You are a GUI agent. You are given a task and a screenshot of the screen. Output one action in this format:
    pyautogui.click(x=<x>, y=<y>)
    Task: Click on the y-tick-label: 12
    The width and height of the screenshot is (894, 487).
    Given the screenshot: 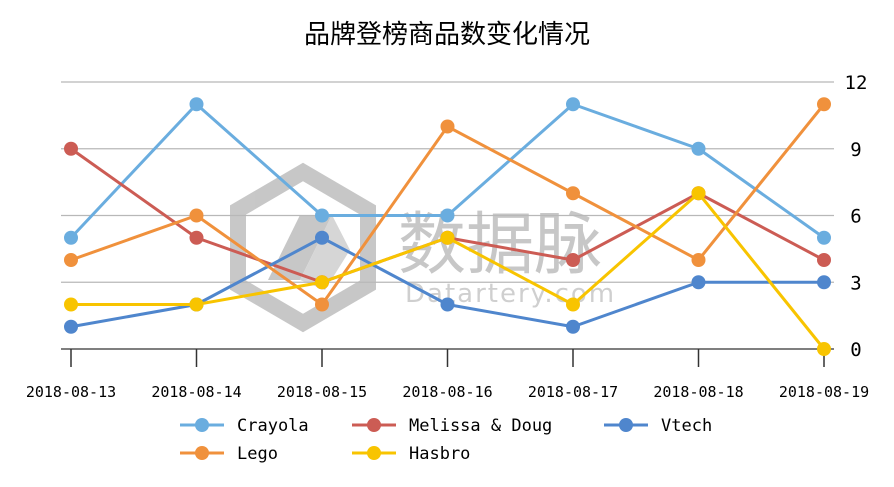 What is the action you would take?
    pyautogui.click(x=856, y=83)
    